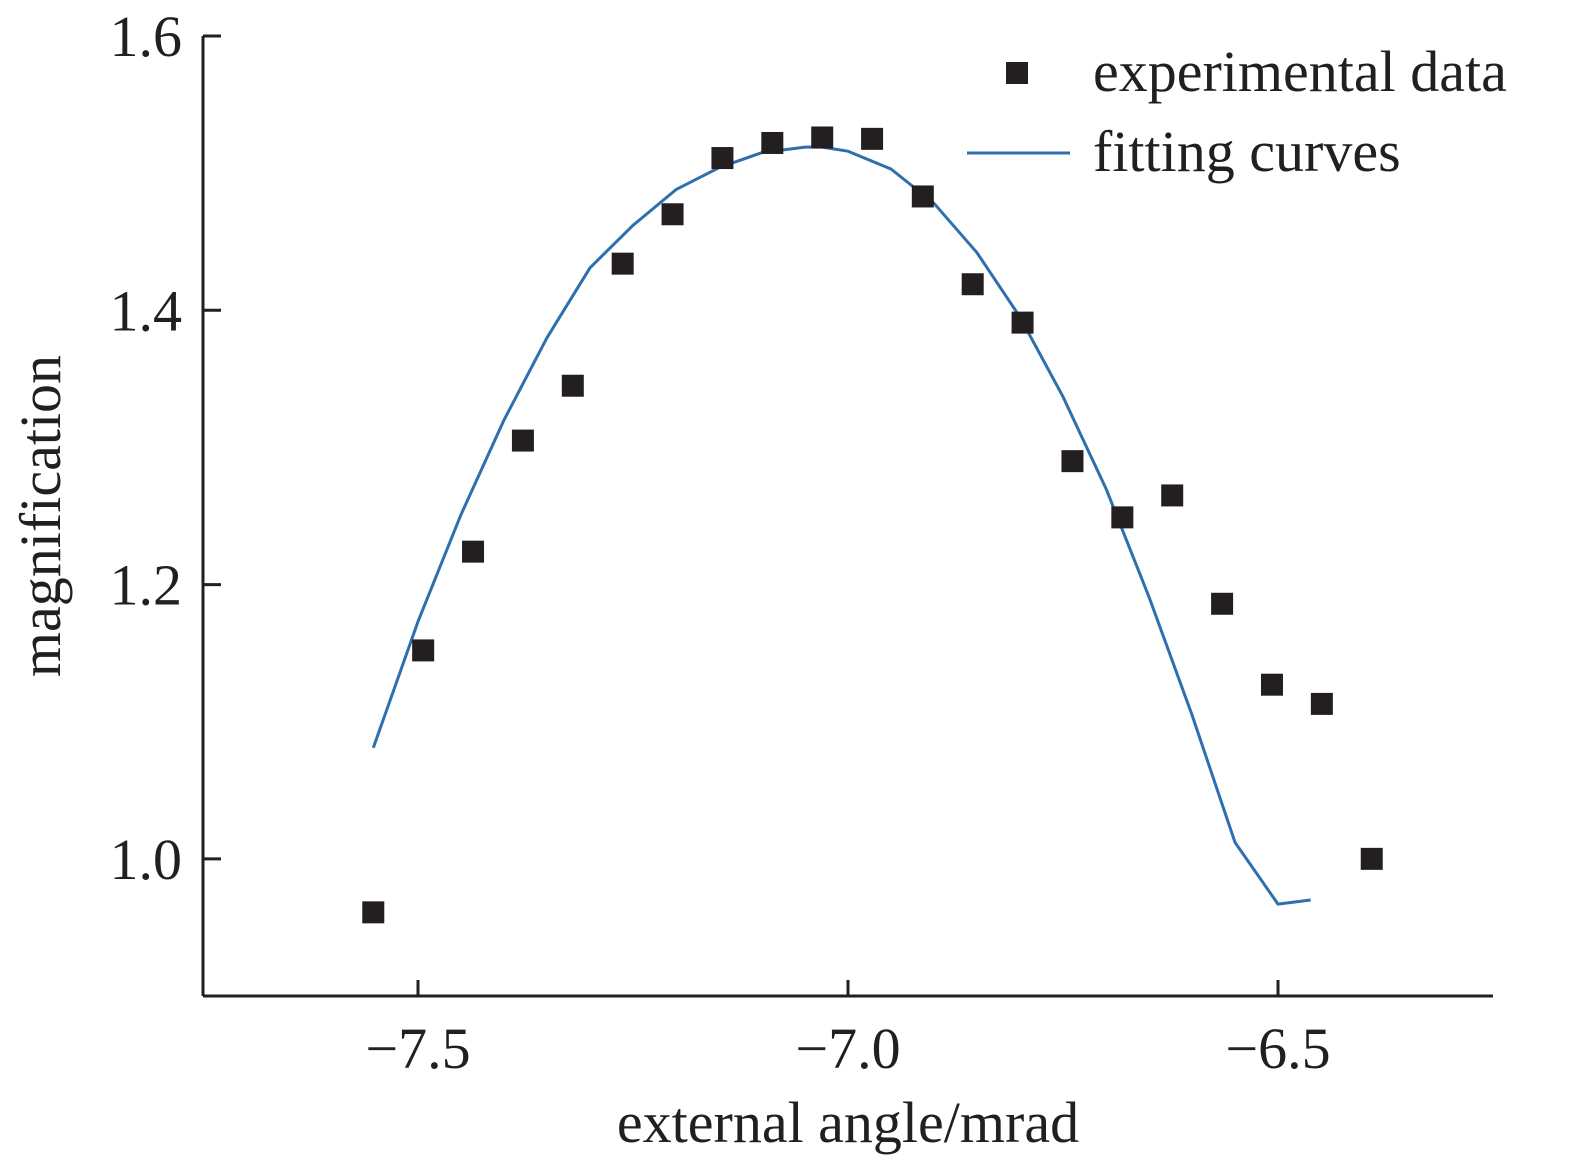 This screenshot has width=1583, height=1174. I want to click on x-tick-label: −7.5, so click(417, 1048).